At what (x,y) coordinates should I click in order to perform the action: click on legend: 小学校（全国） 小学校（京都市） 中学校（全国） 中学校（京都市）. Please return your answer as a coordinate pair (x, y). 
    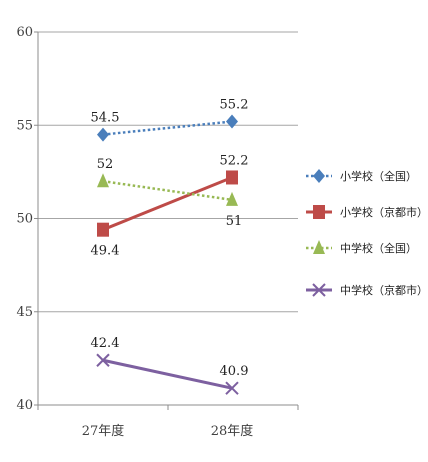
    Looking at the image, I should click on (367, 233).